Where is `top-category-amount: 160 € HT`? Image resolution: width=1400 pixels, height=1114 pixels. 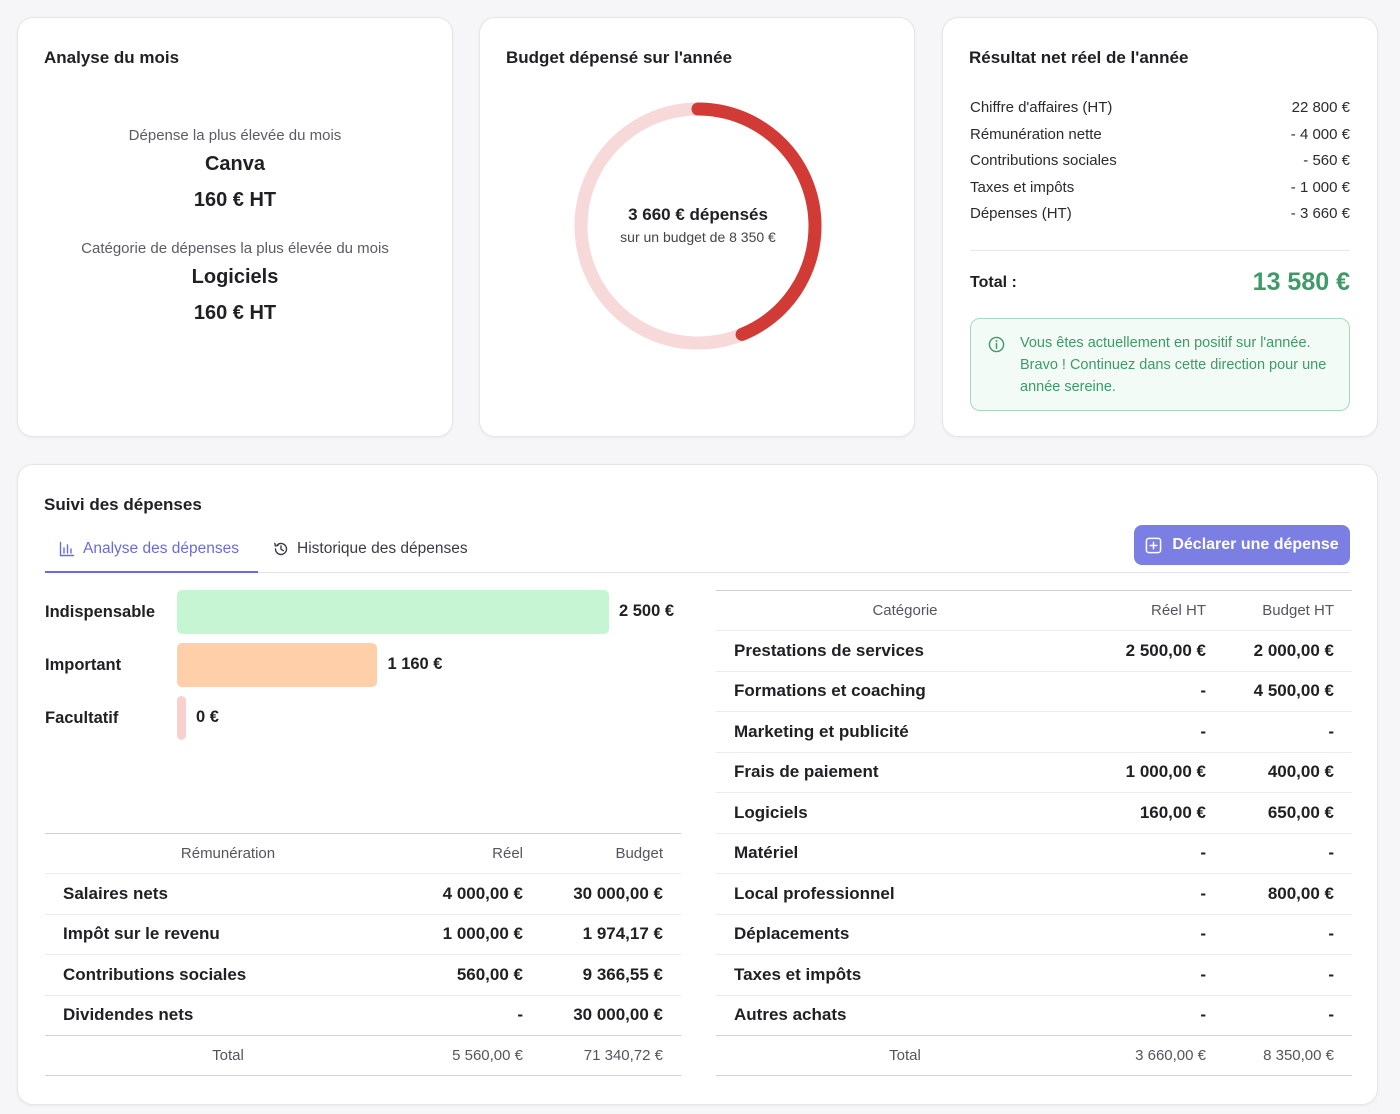
top-category-amount: 160 € HT is located at coordinates (235, 313).